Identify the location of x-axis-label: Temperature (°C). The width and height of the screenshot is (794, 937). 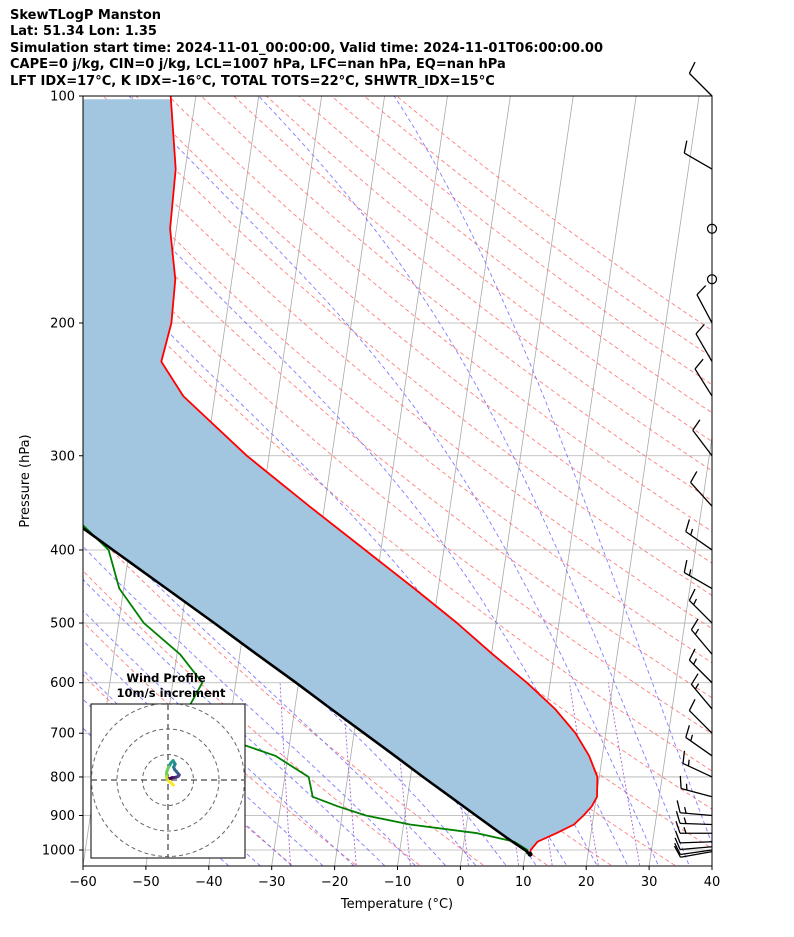
(396, 904).